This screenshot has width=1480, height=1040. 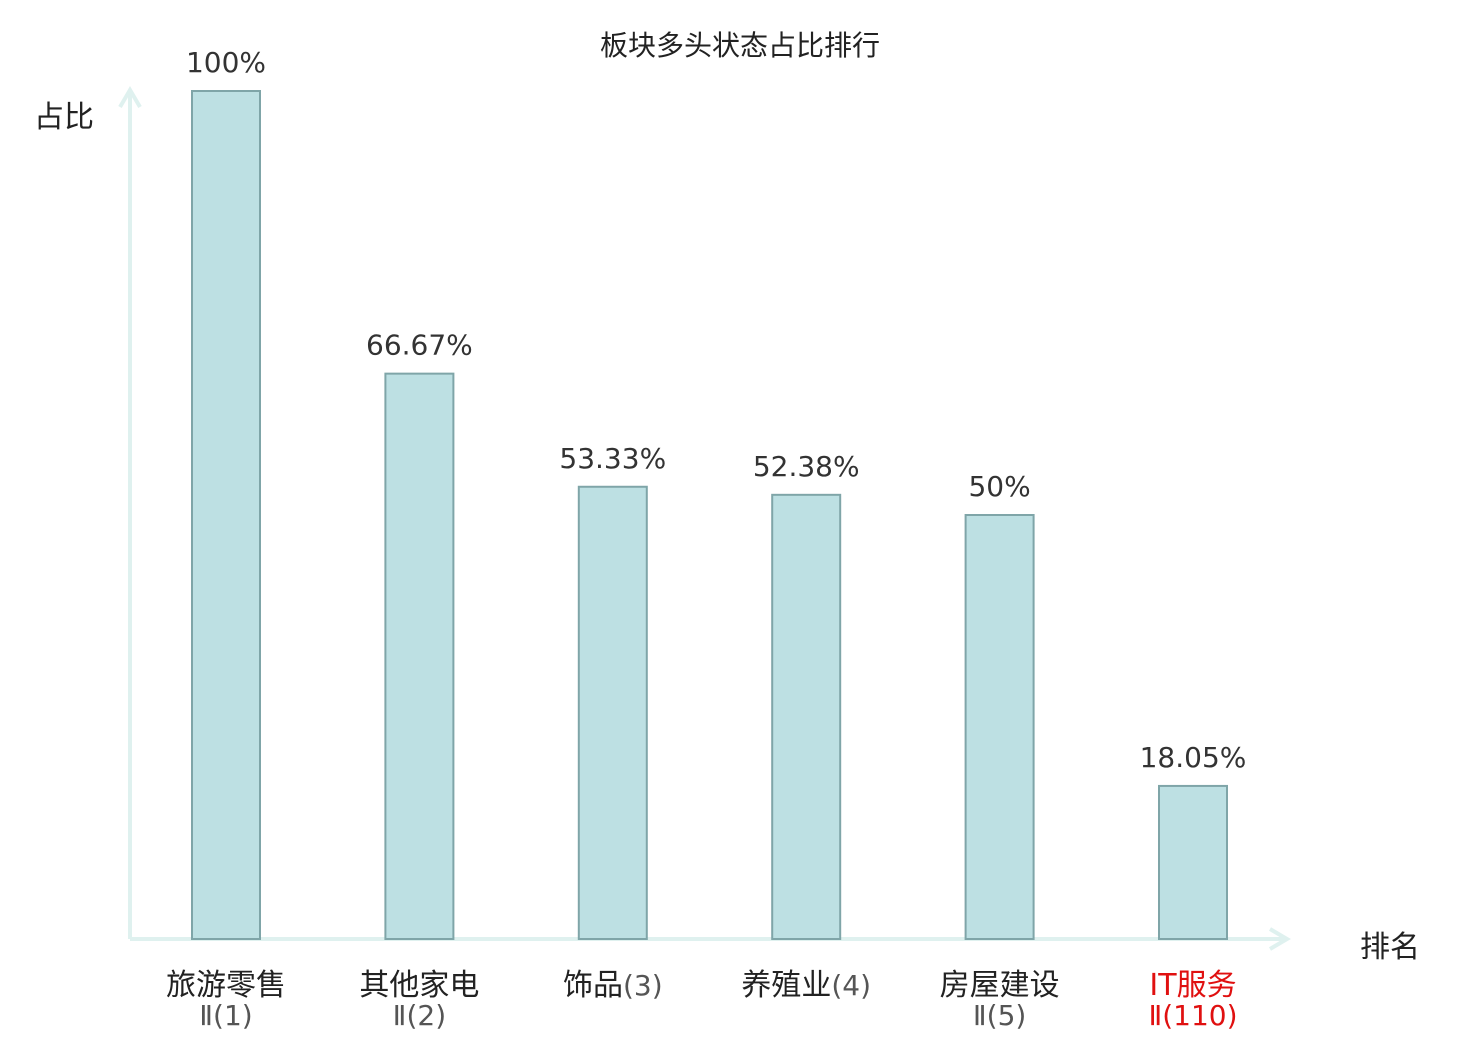 I want to click on x-tick-label: IT服务, so click(x=1192, y=985).